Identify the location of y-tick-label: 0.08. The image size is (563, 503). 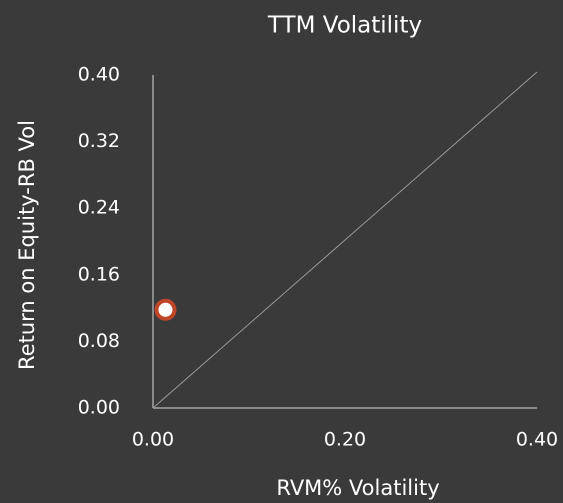
(99, 341).